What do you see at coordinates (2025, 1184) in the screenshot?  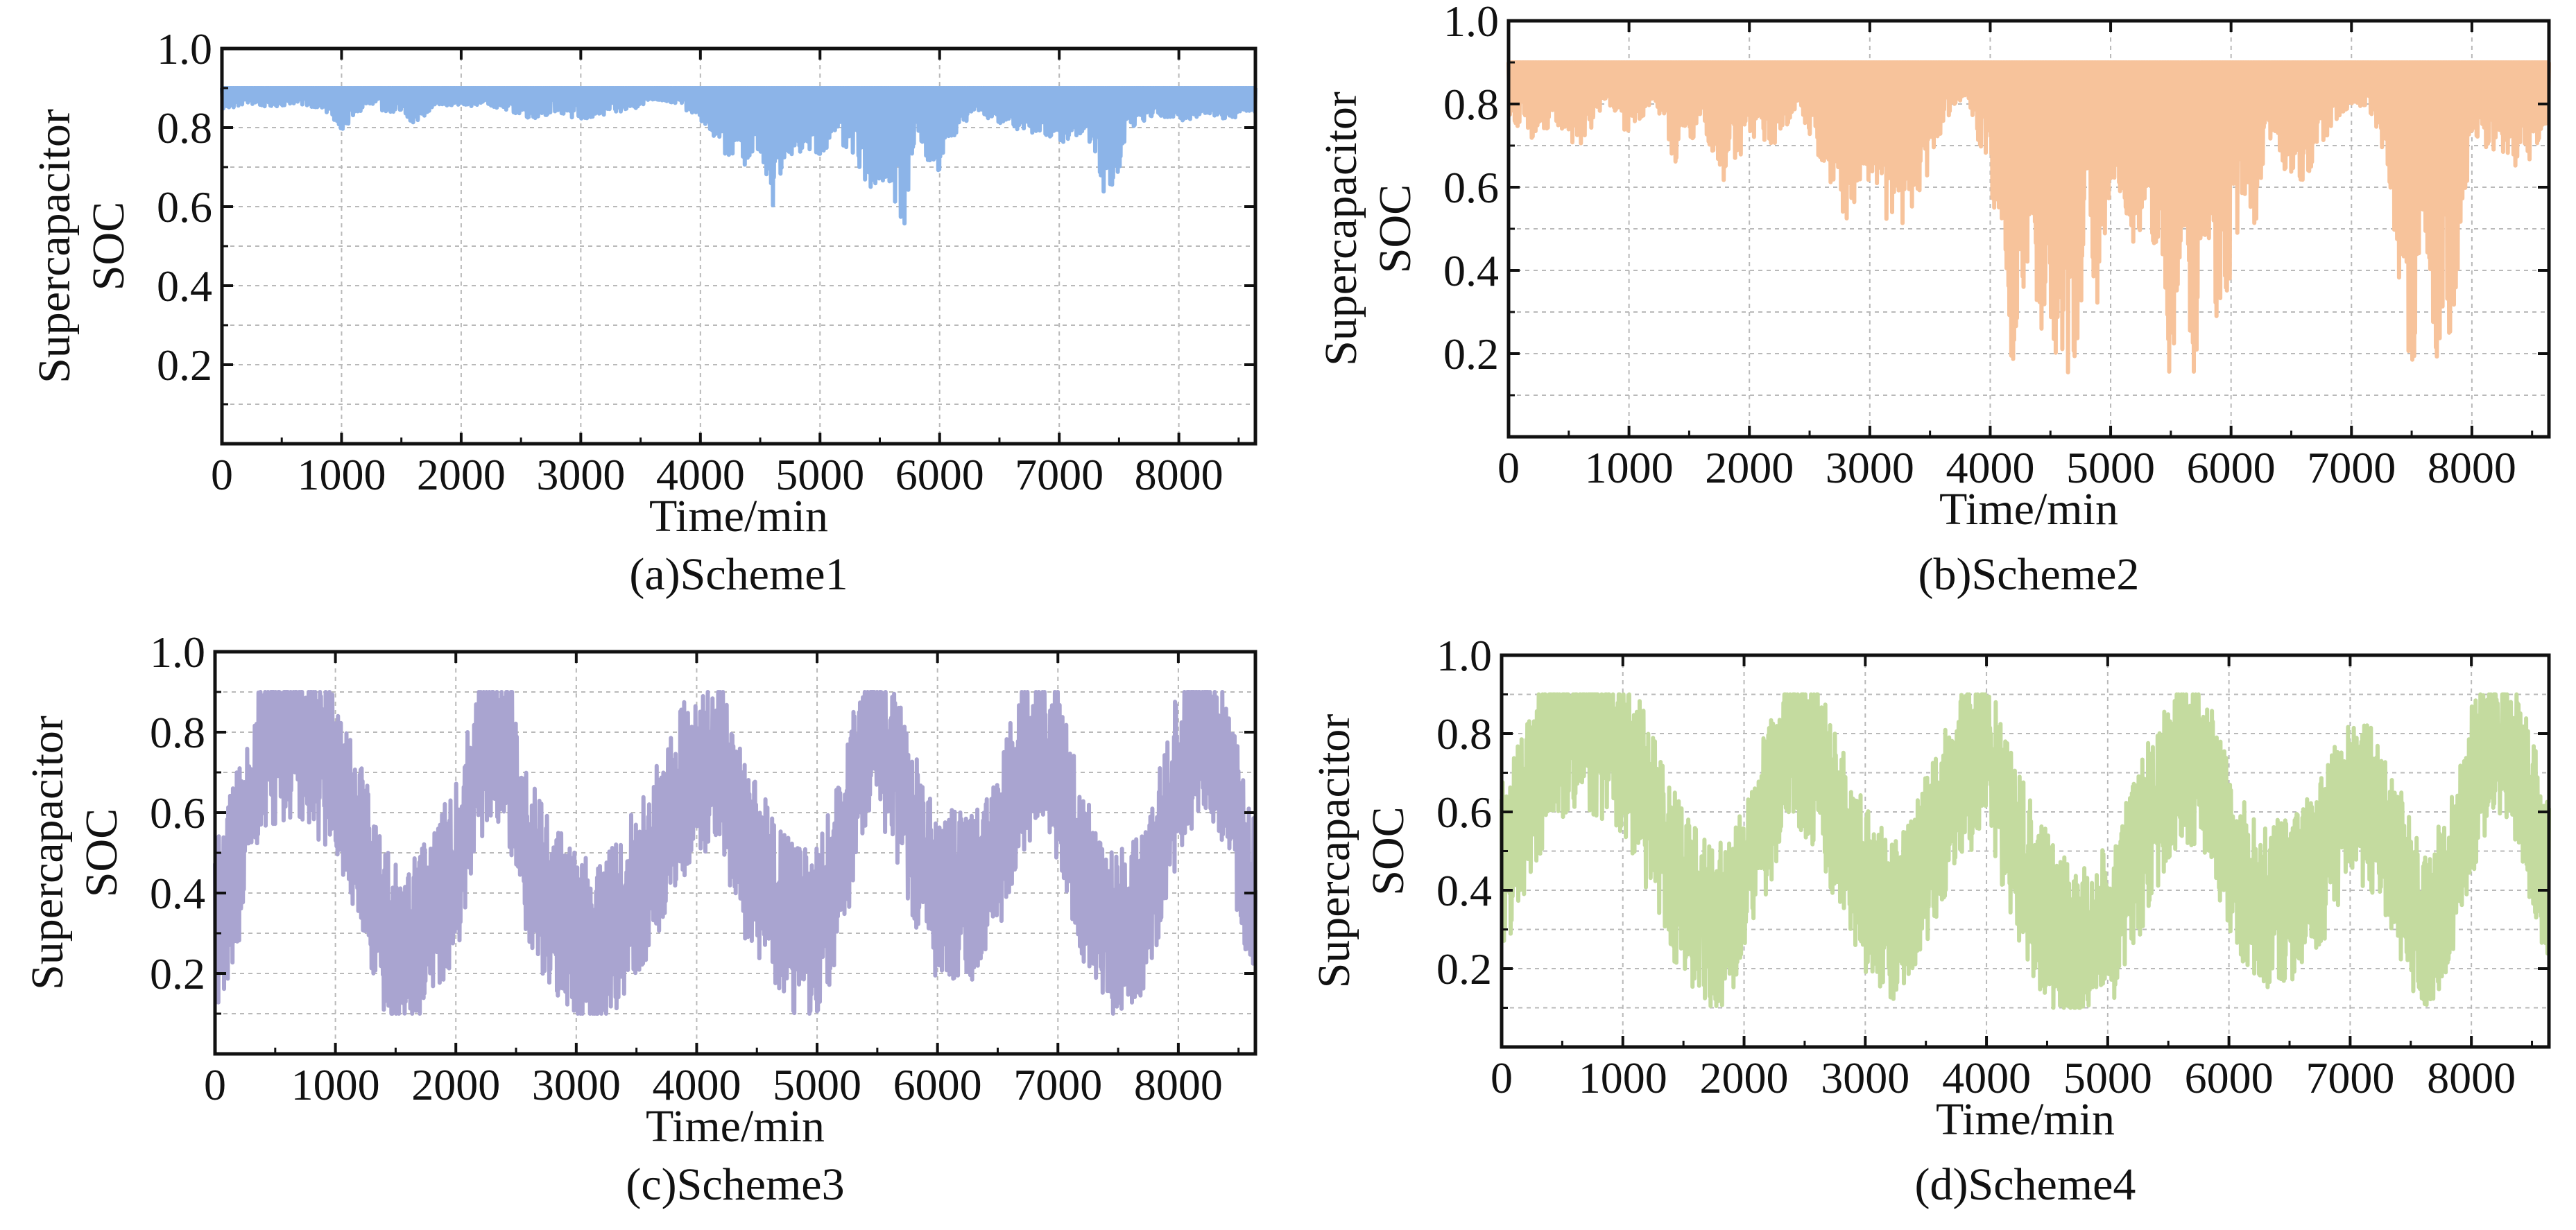 I see `panel-caption: (d)Scheme4` at bounding box center [2025, 1184].